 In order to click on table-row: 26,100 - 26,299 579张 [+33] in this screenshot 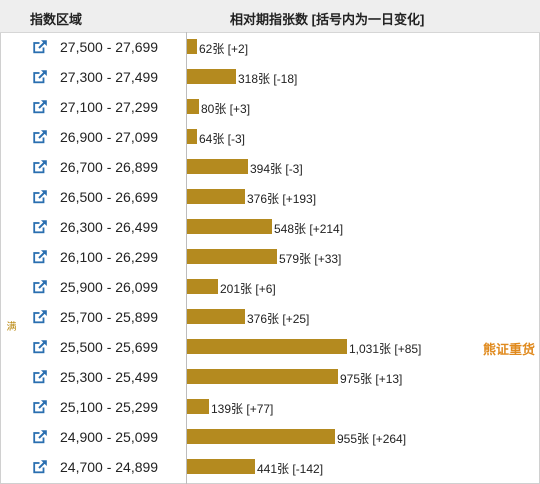, I will do `click(270, 257)`.